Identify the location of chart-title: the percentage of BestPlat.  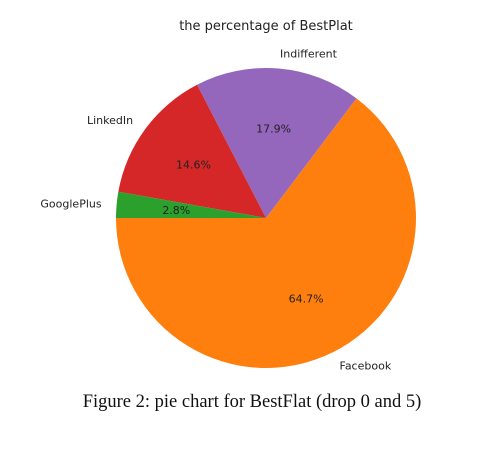
(266, 26).